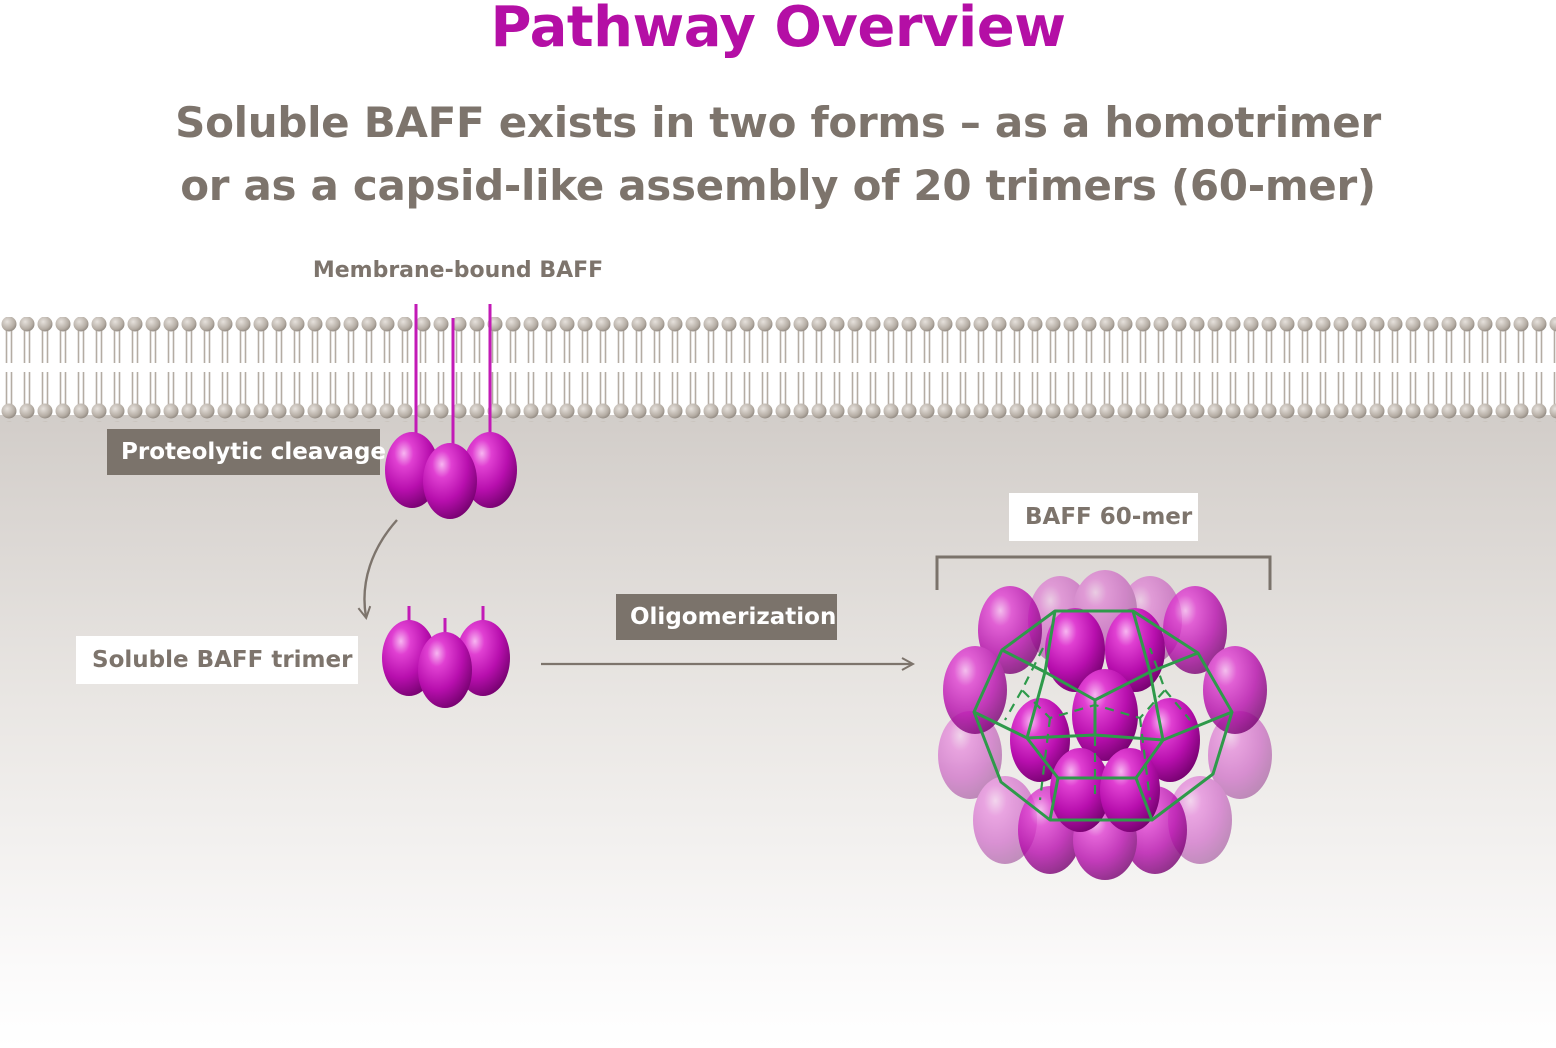 This screenshot has width=1556, height=1048. I want to click on membrane-bound-baff-label: Membrane-bound BAFF, so click(458, 270).